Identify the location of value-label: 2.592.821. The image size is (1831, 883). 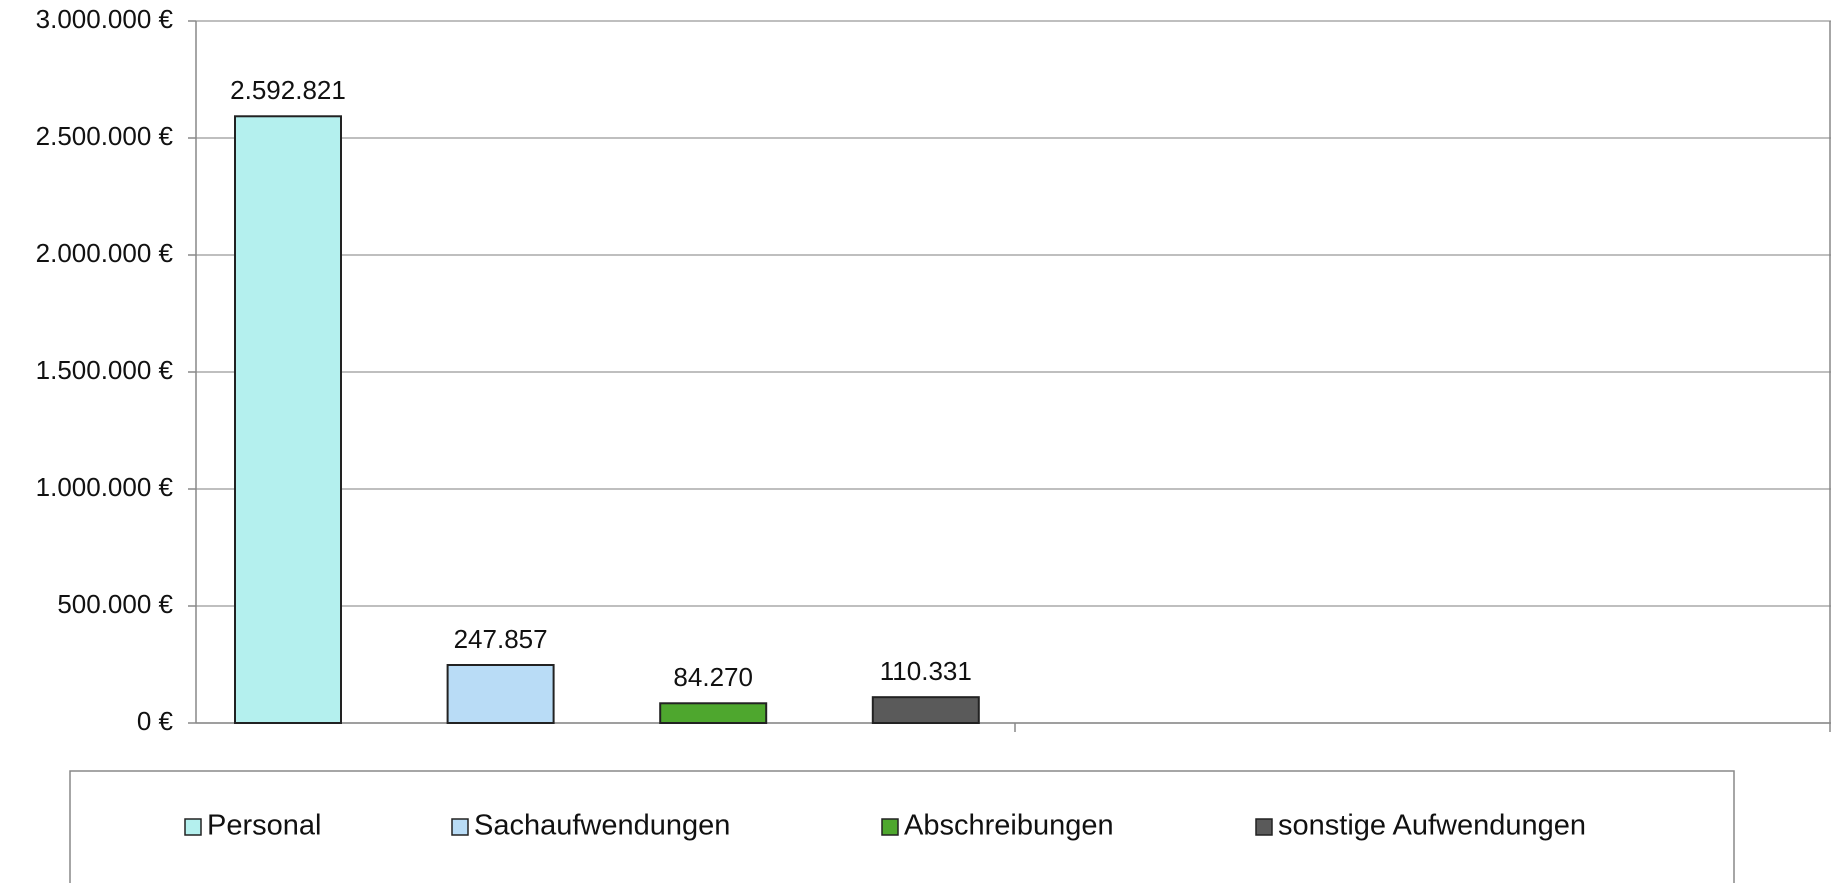
(288, 90).